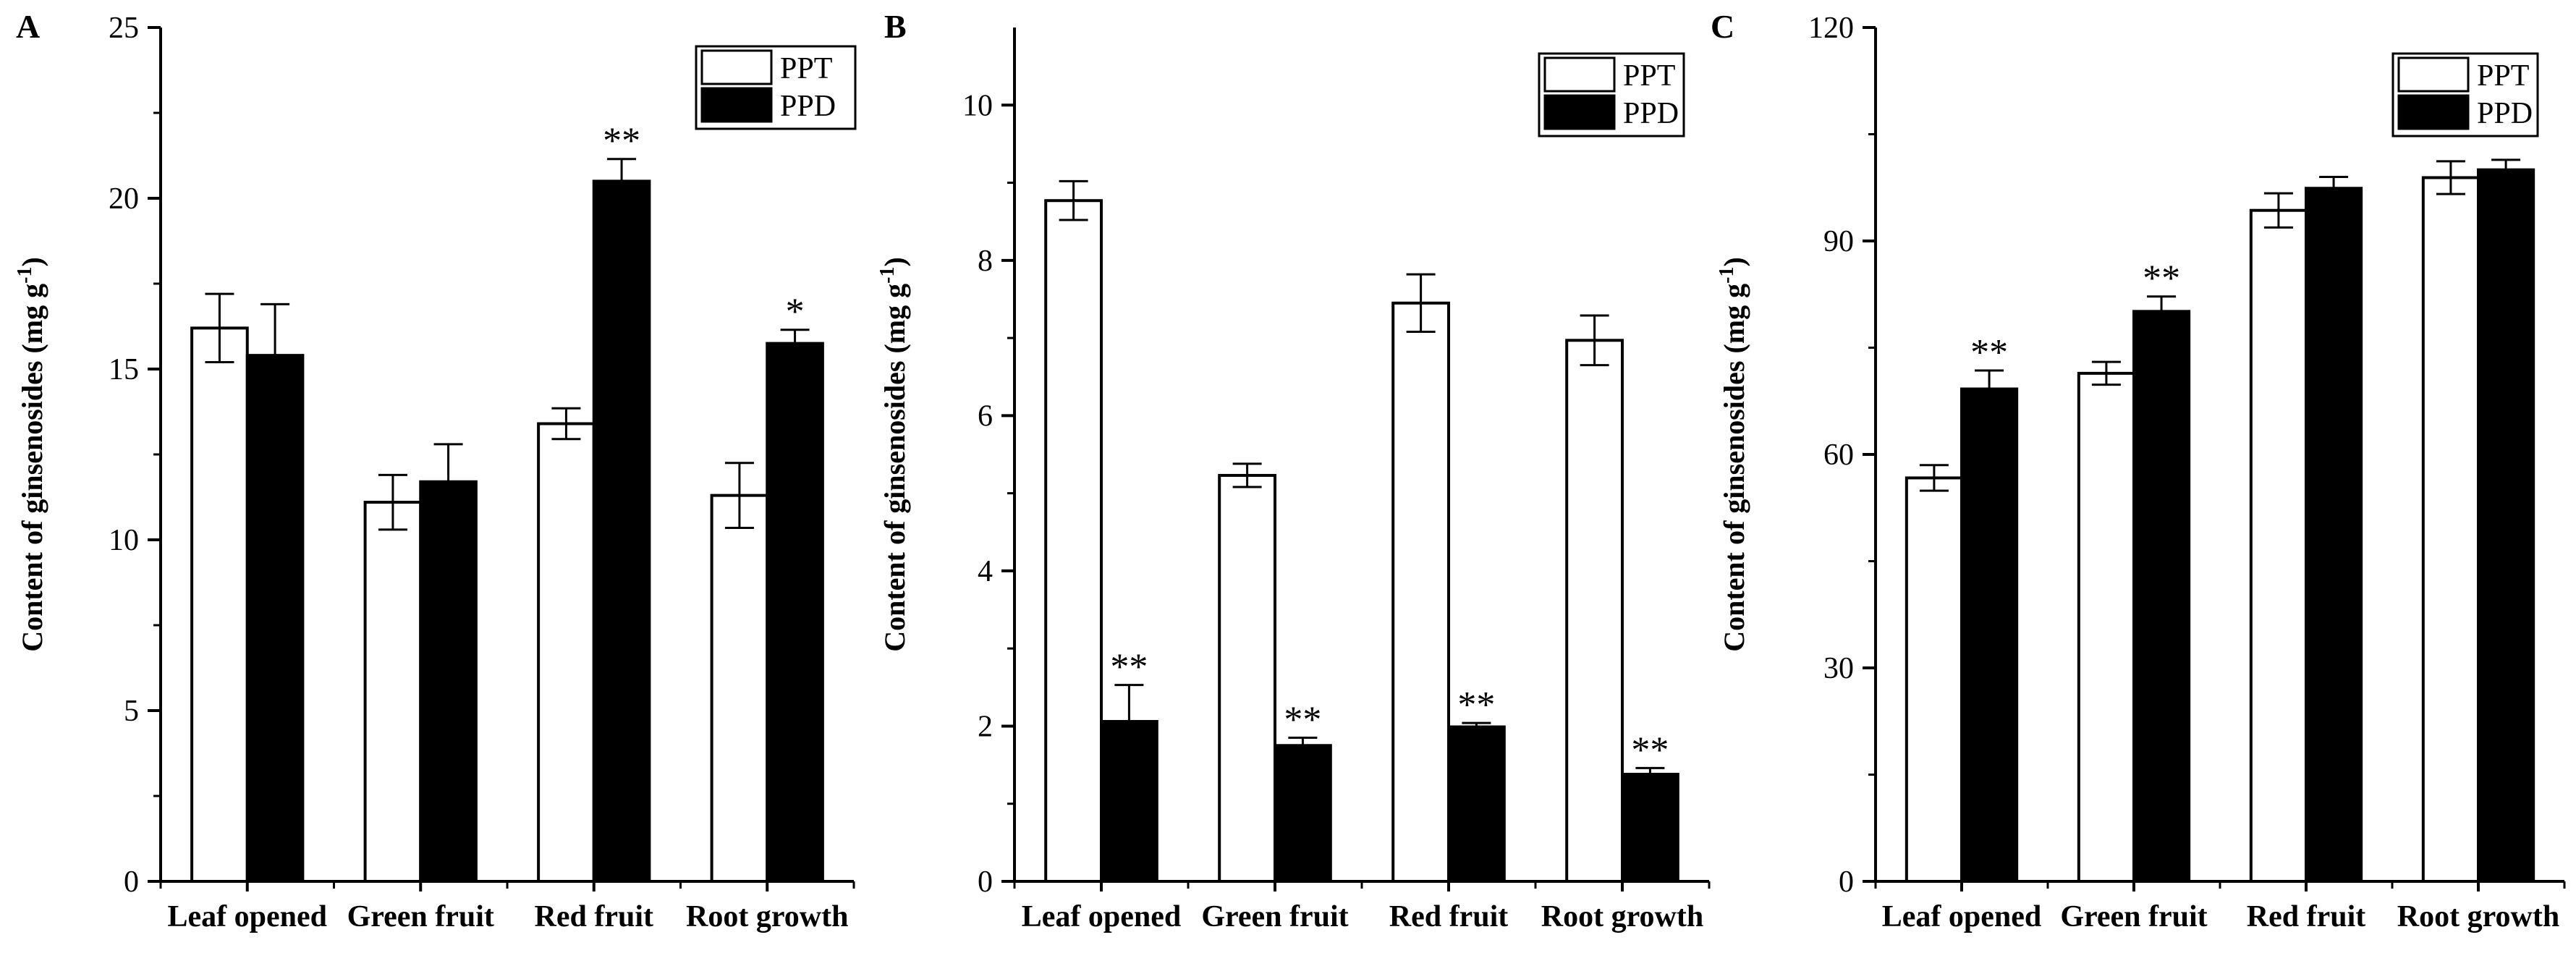  What do you see at coordinates (895, 26) in the screenshot?
I see `panel-letter: B` at bounding box center [895, 26].